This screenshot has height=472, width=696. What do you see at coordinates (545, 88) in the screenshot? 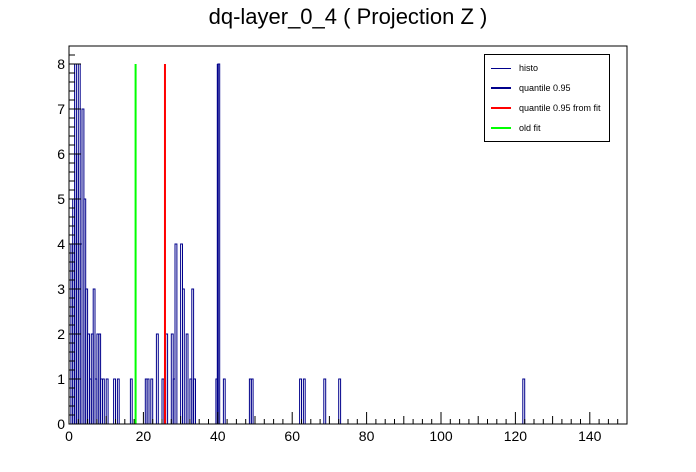
I see `legend-label: quantile 0.95` at bounding box center [545, 88].